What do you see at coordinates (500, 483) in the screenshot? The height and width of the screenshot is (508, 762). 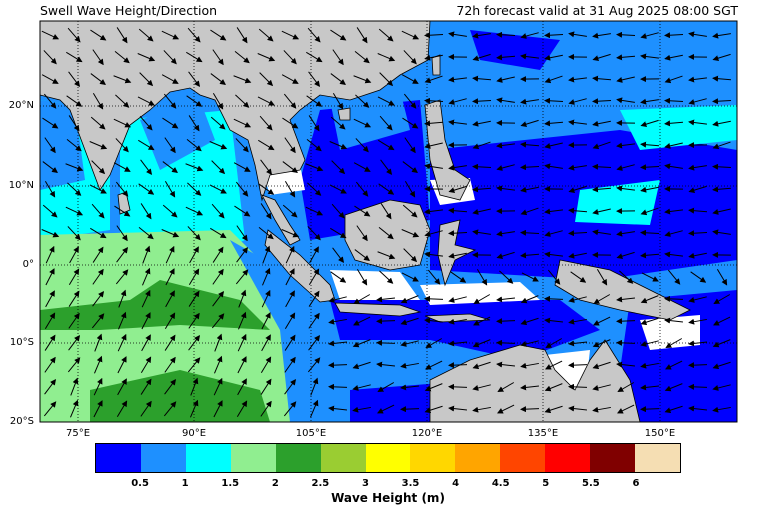 I see `colorbar-tick-label: 4.5` at bounding box center [500, 483].